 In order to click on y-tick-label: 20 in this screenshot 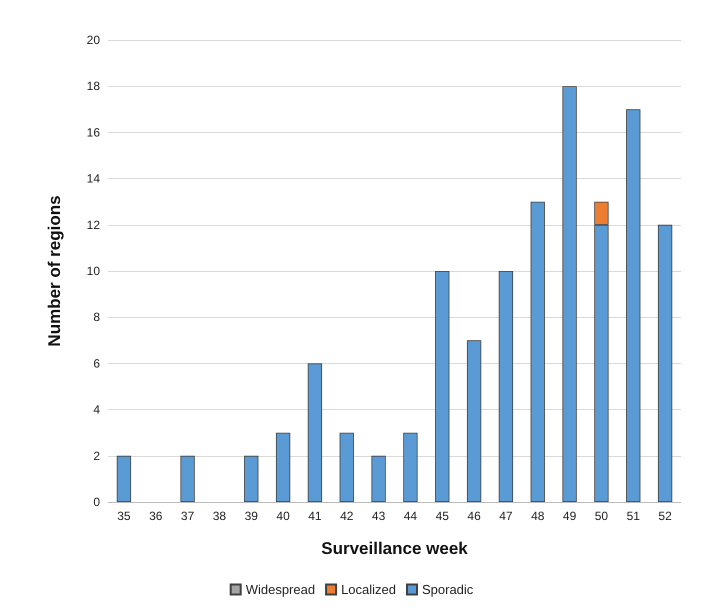, I will do `click(93, 40)`.